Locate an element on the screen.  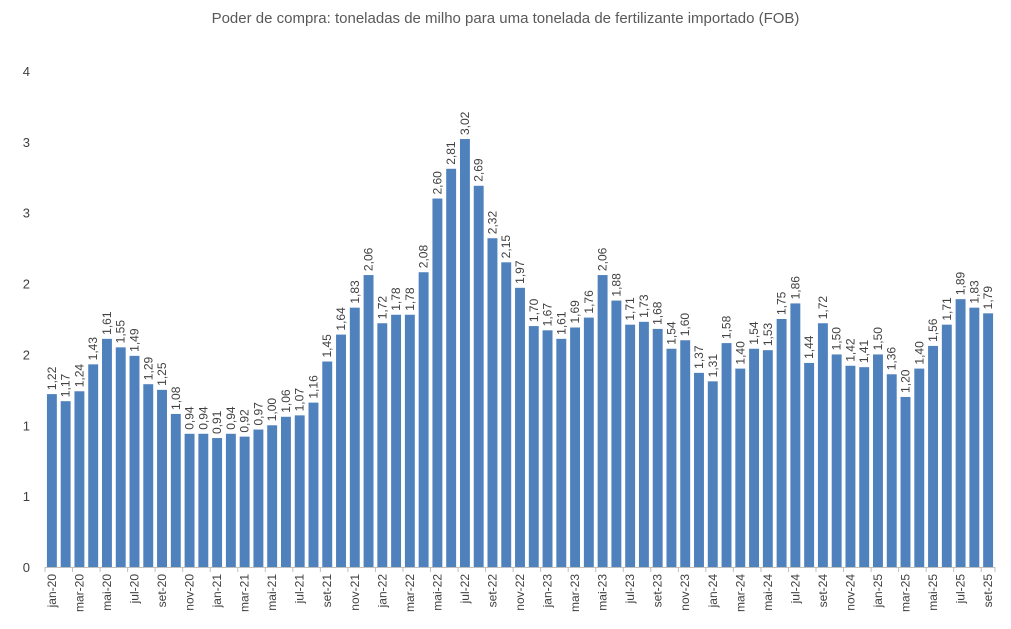
data-label: 1,54 is located at coordinates (671, 333).